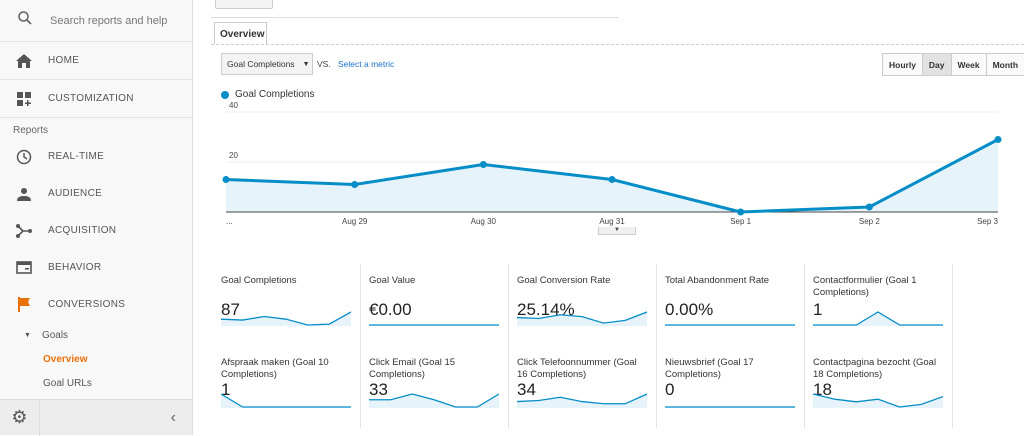 This screenshot has width=1024, height=436. What do you see at coordinates (435, 305) in the screenshot?
I see `scorecard: Goal Value €0.00` at bounding box center [435, 305].